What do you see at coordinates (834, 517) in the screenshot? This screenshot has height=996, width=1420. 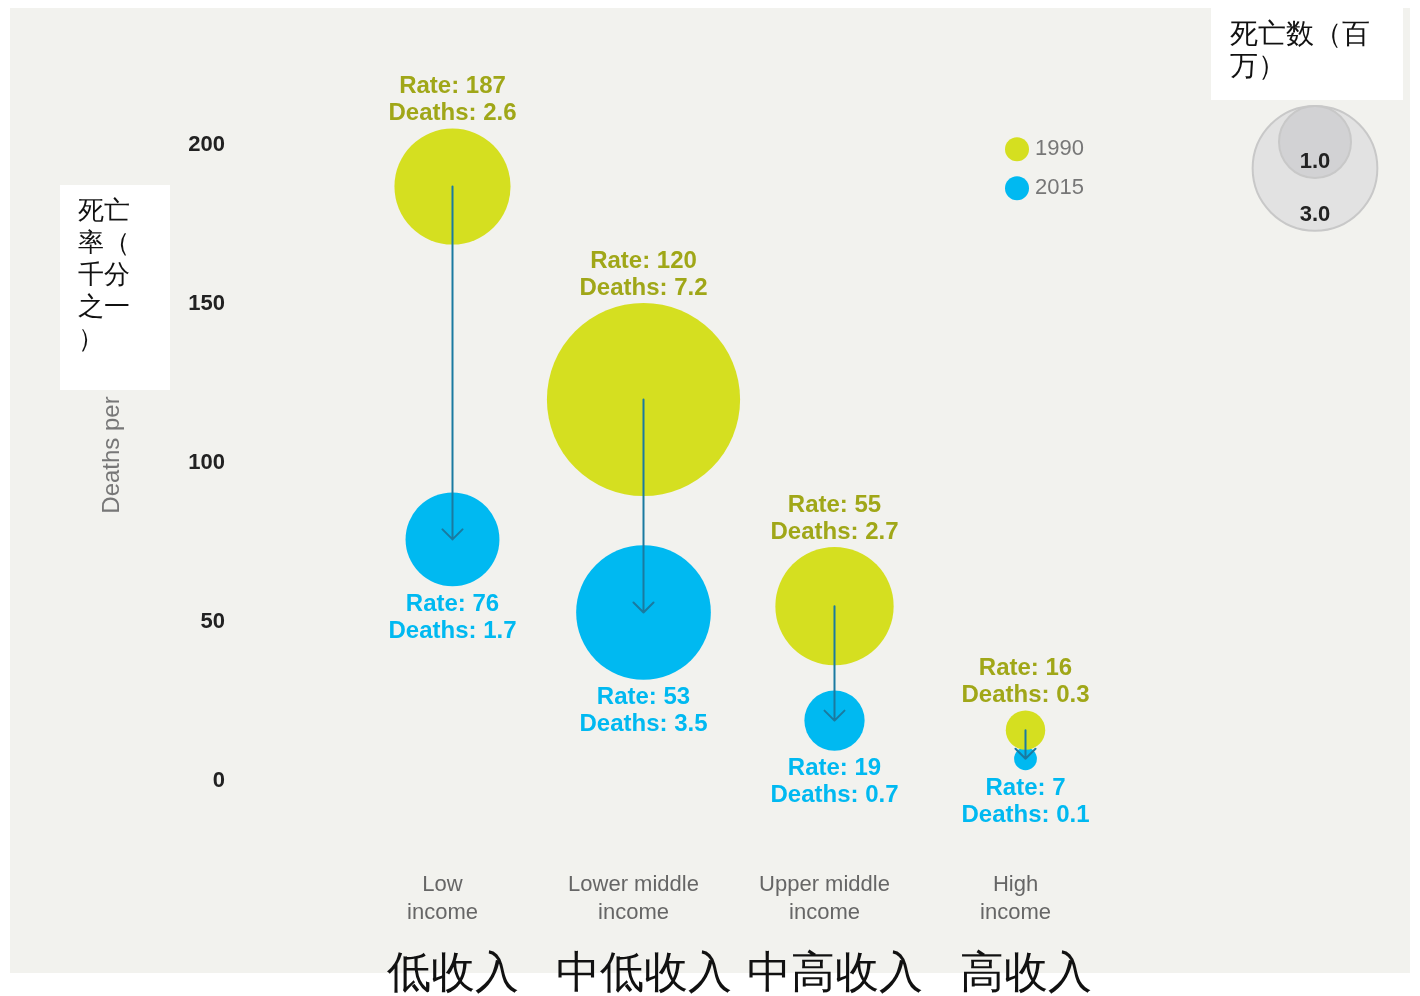 I see `data-label: Rate: 55 Deaths: 2.7` at bounding box center [834, 517].